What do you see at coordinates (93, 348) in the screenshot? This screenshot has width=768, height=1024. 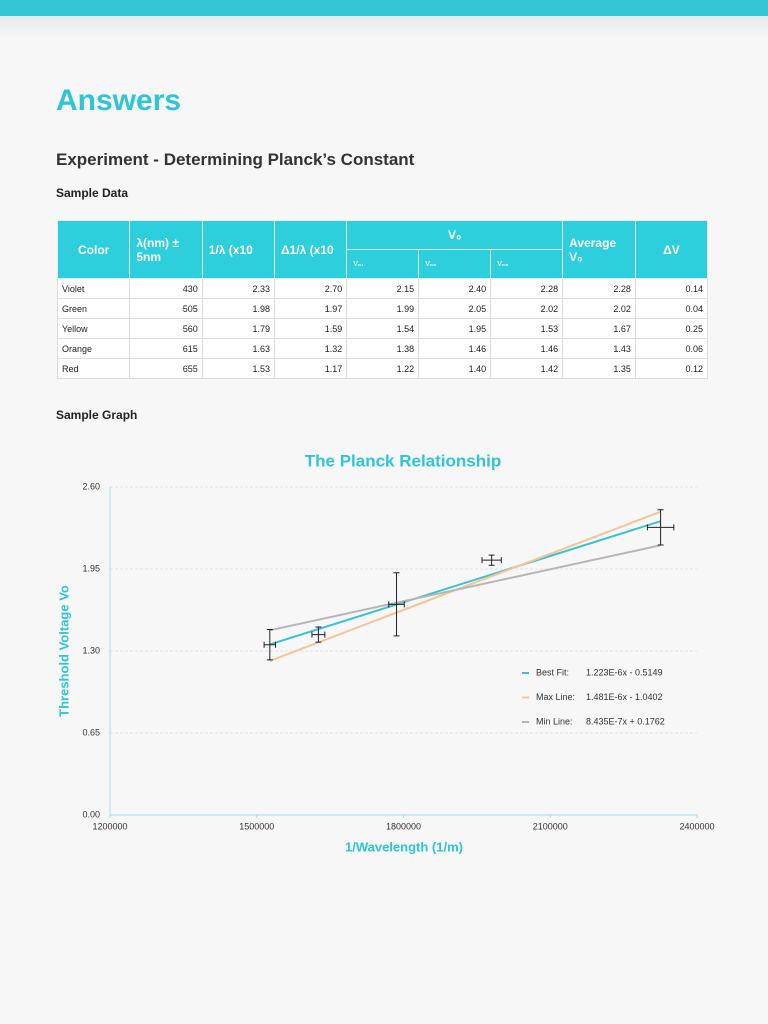 I see `table-cell: Orange` at bounding box center [93, 348].